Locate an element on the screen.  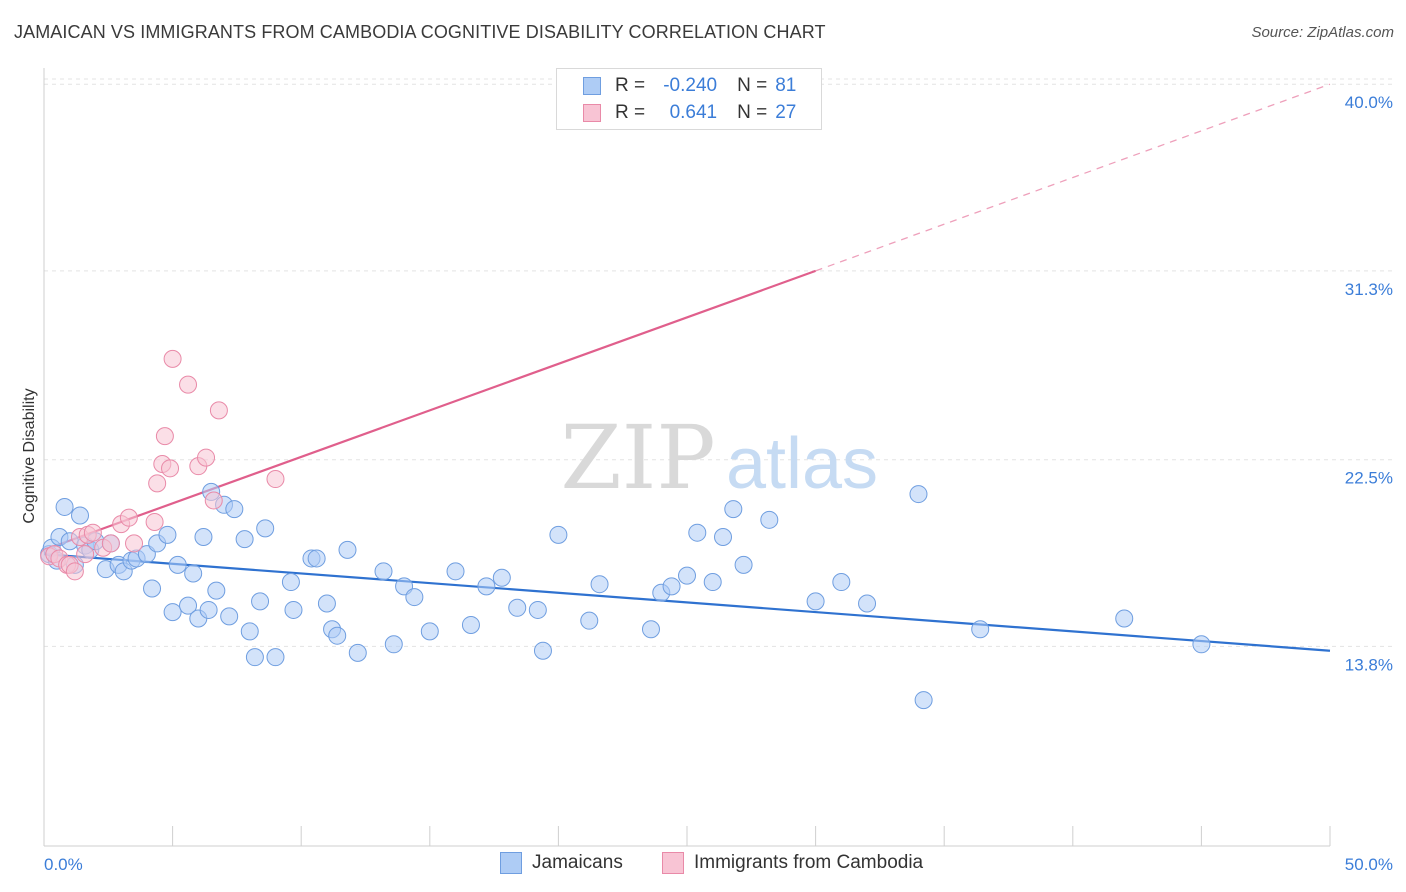
trend-line-cambodia-extension is located at coordinates (1073, 177).